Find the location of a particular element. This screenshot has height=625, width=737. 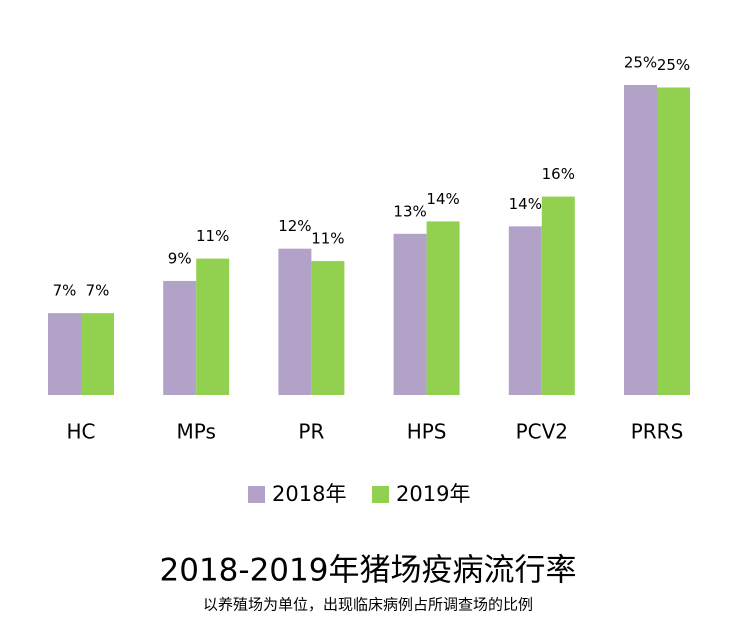

legend-label: 2018年 is located at coordinates (309, 494).